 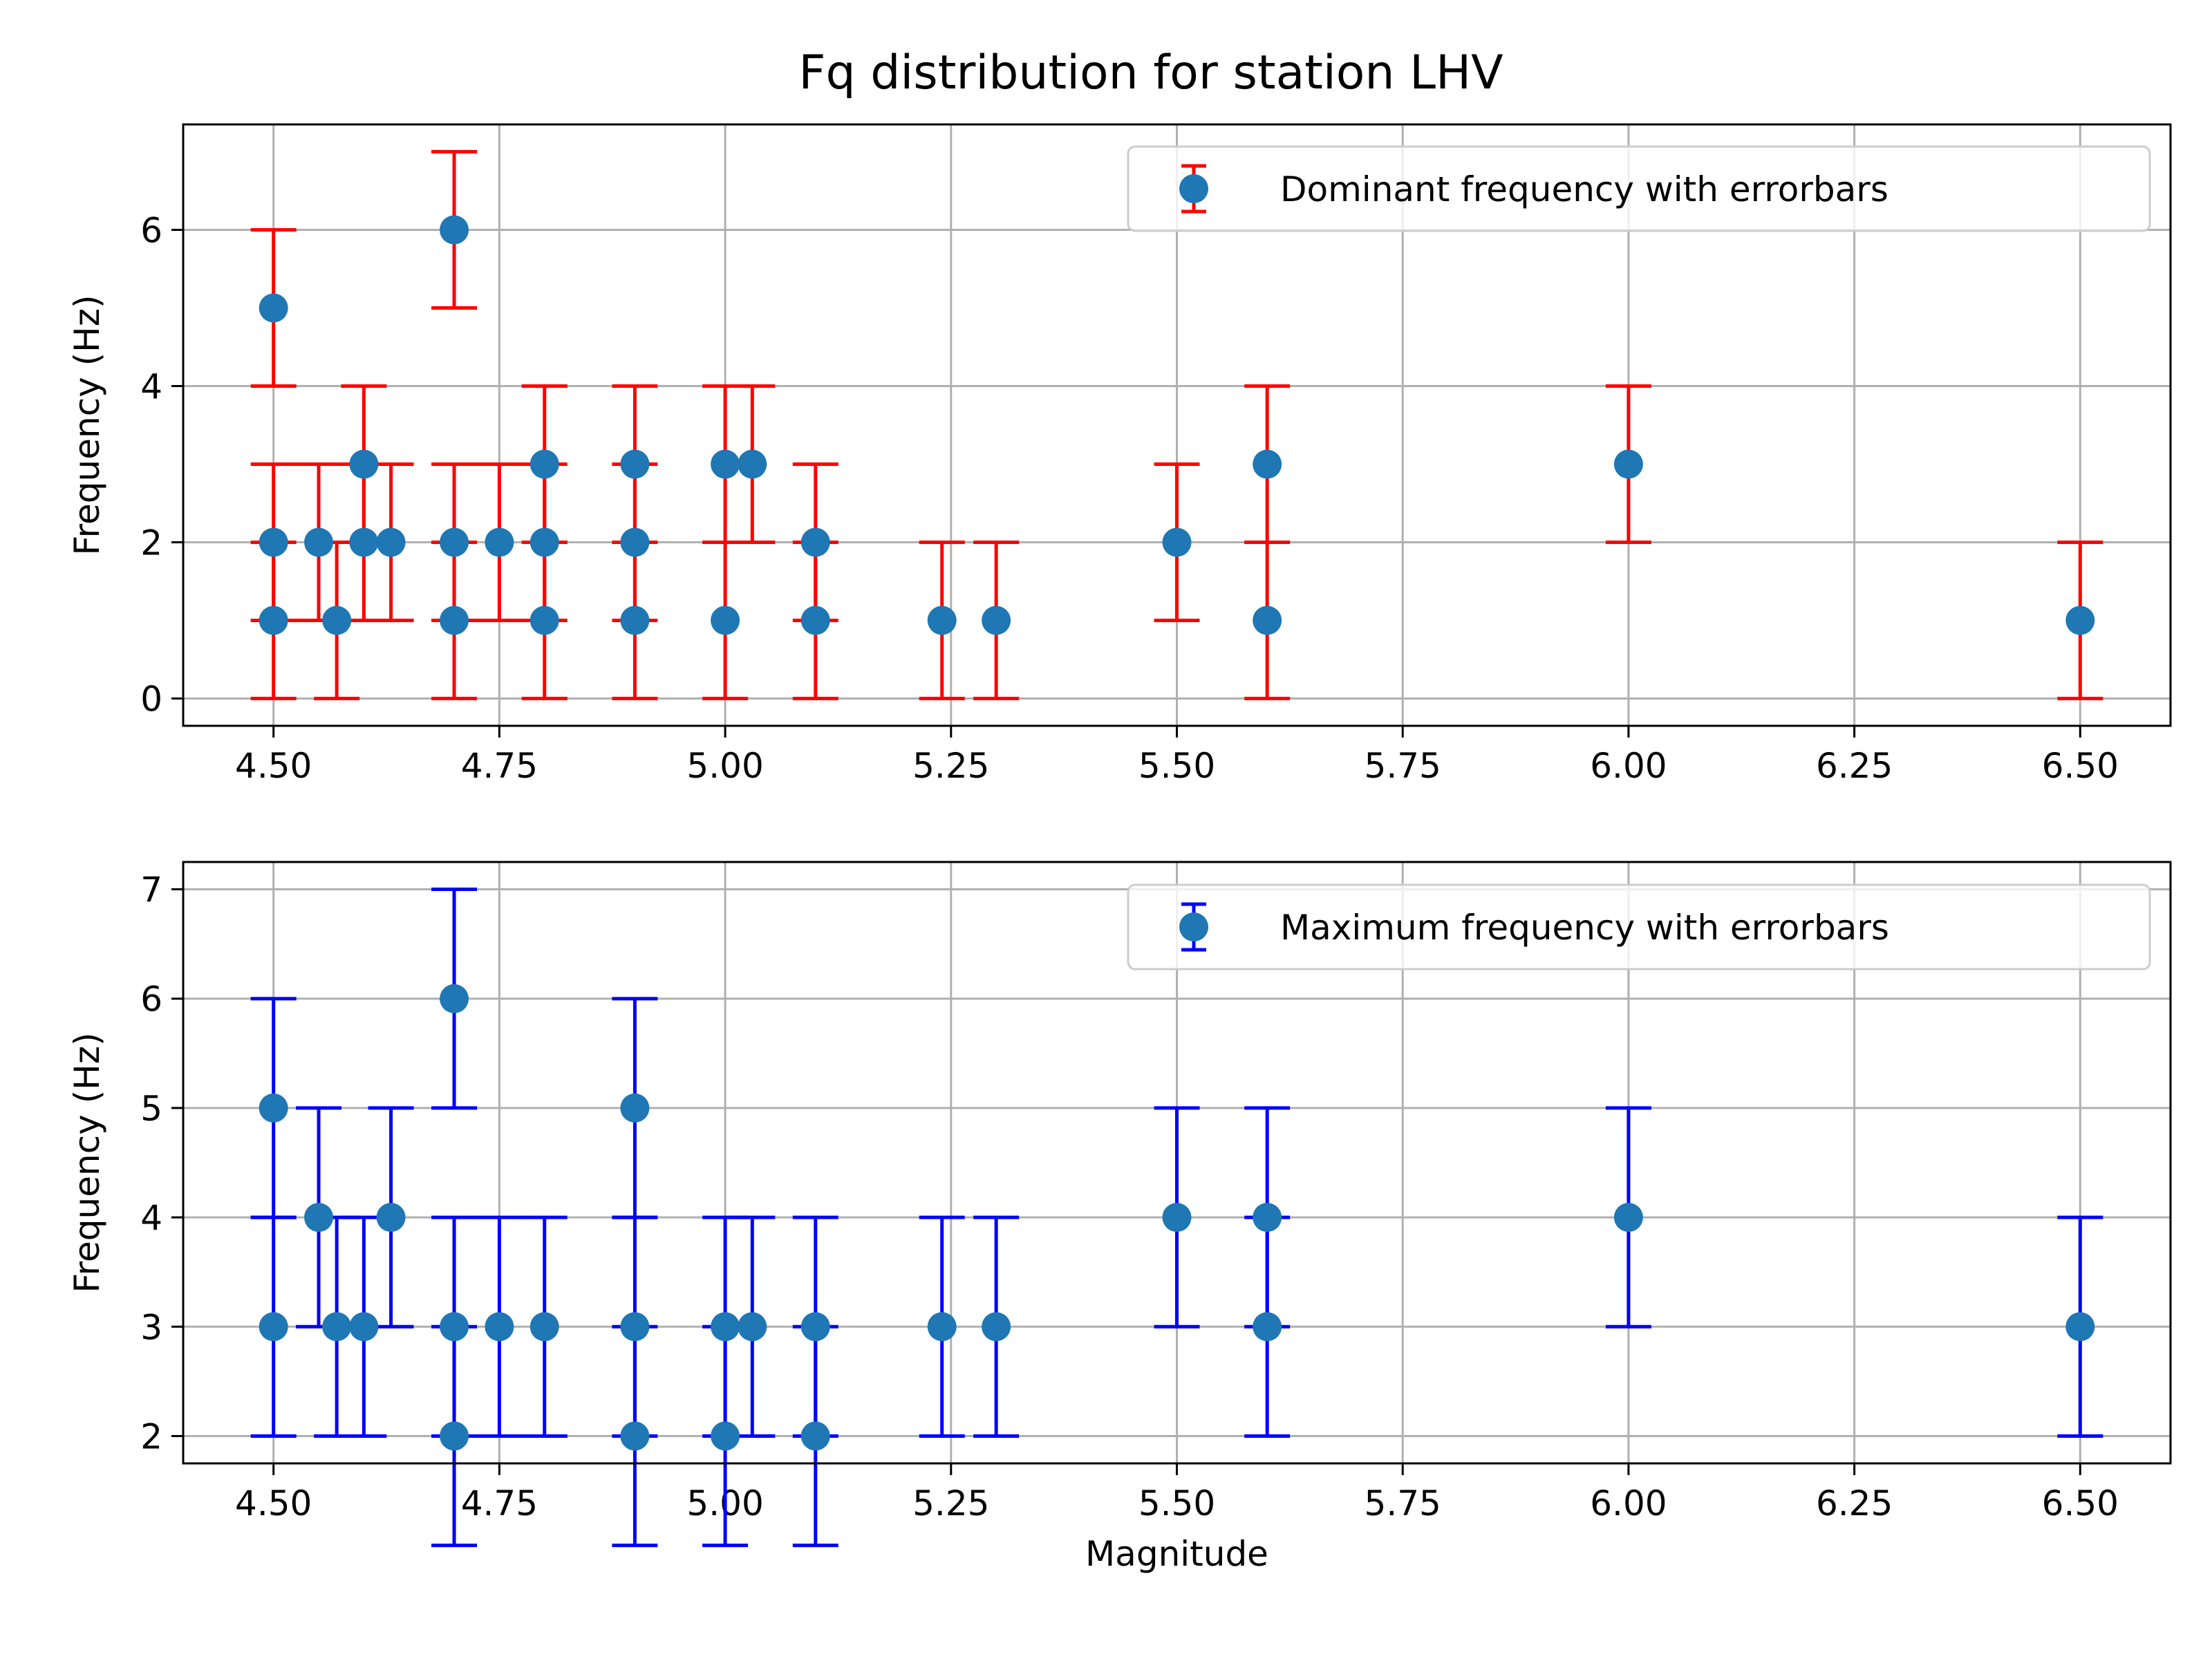 What do you see at coordinates (151, 1109) in the screenshot?
I see `y-tick-label: 5` at bounding box center [151, 1109].